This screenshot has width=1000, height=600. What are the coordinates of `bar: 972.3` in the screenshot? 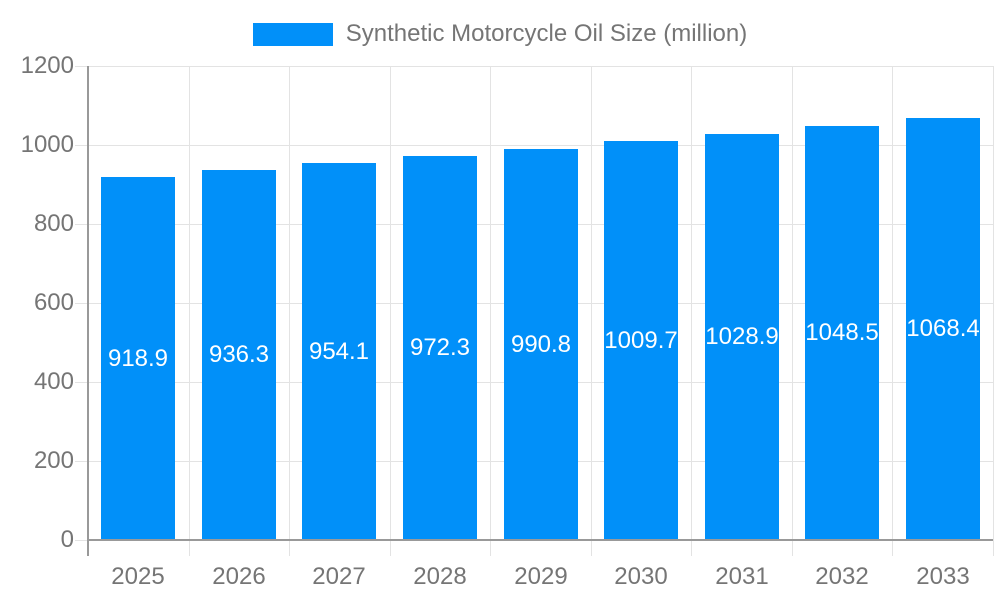 It's located at (440, 348).